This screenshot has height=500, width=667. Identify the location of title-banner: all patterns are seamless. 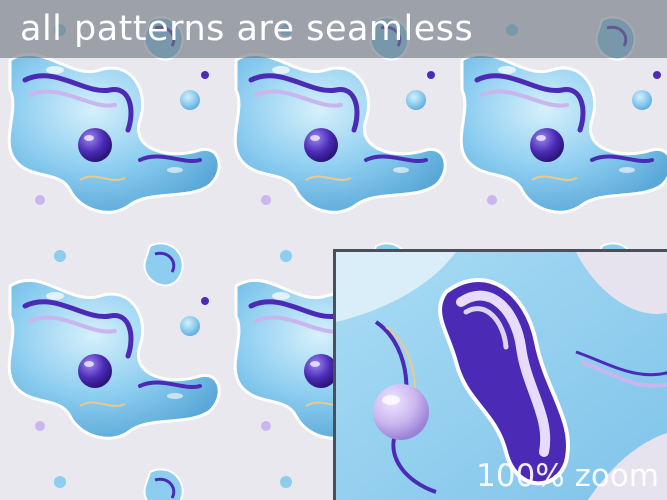
(333, 29).